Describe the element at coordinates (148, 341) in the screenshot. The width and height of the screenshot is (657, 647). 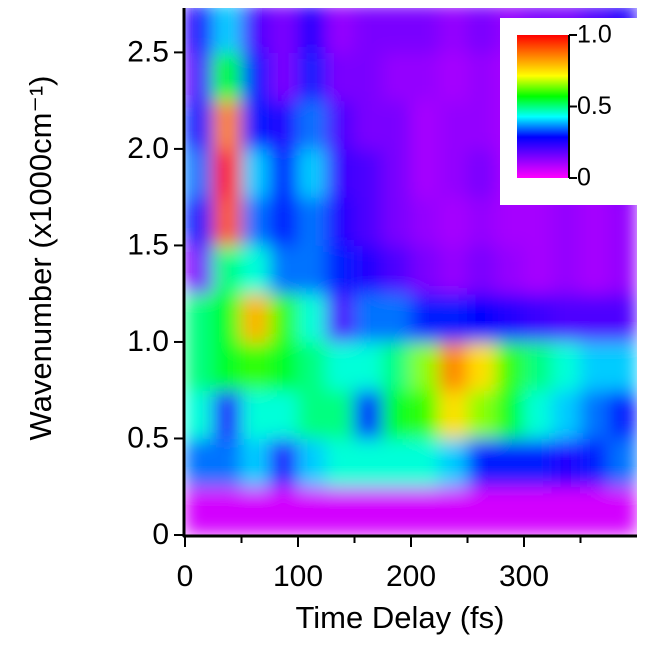
I see `y-tick-label: 1.0` at that location.